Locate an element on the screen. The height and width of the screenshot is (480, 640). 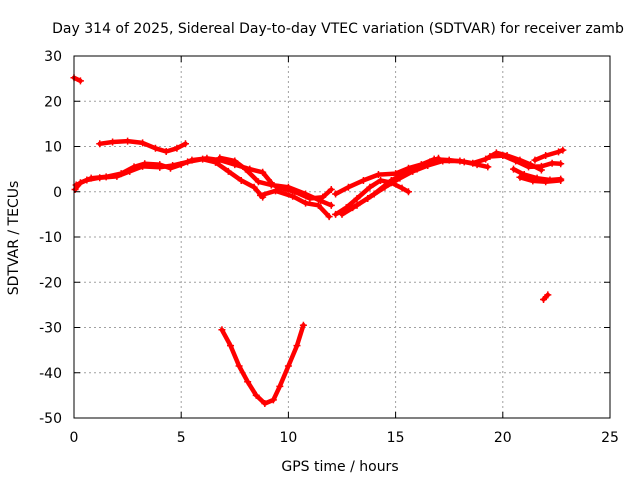
y-tick-label: -30 is located at coordinates (50, 329).